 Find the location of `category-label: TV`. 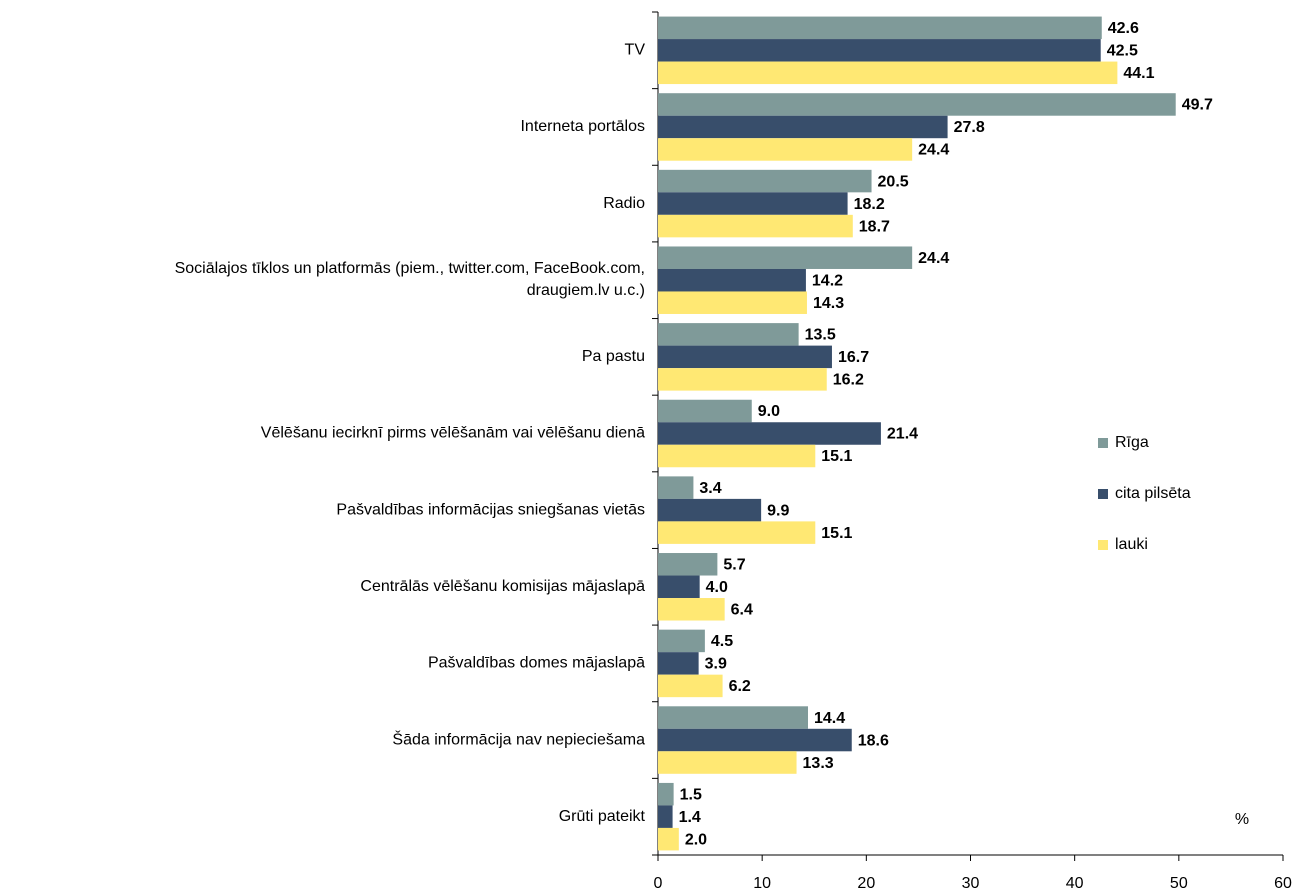

category-label: TV is located at coordinates (635, 50).